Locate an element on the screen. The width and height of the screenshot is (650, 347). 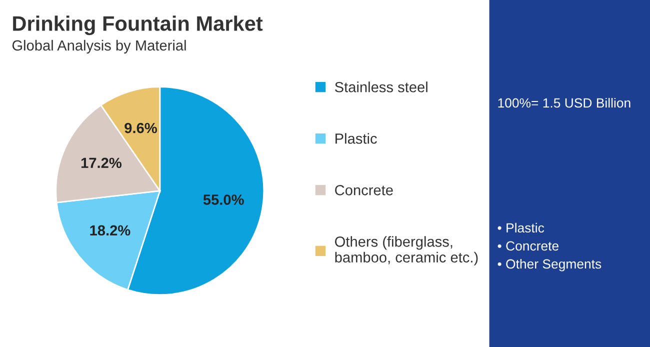
legend-label: Plastic is located at coordinates (356, 138).